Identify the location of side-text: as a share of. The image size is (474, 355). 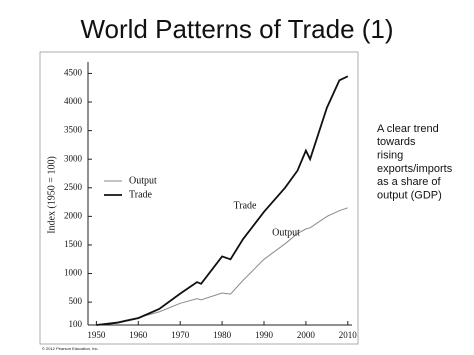
(409, 182).